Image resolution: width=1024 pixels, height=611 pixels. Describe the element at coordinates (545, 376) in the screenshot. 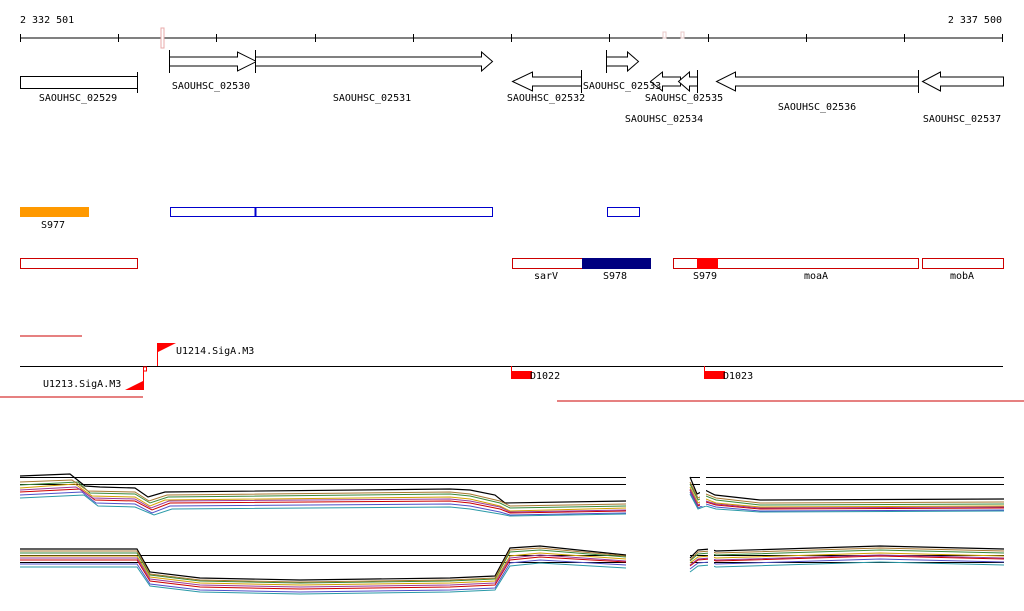

I see `terminator-label: D1022` at that location.